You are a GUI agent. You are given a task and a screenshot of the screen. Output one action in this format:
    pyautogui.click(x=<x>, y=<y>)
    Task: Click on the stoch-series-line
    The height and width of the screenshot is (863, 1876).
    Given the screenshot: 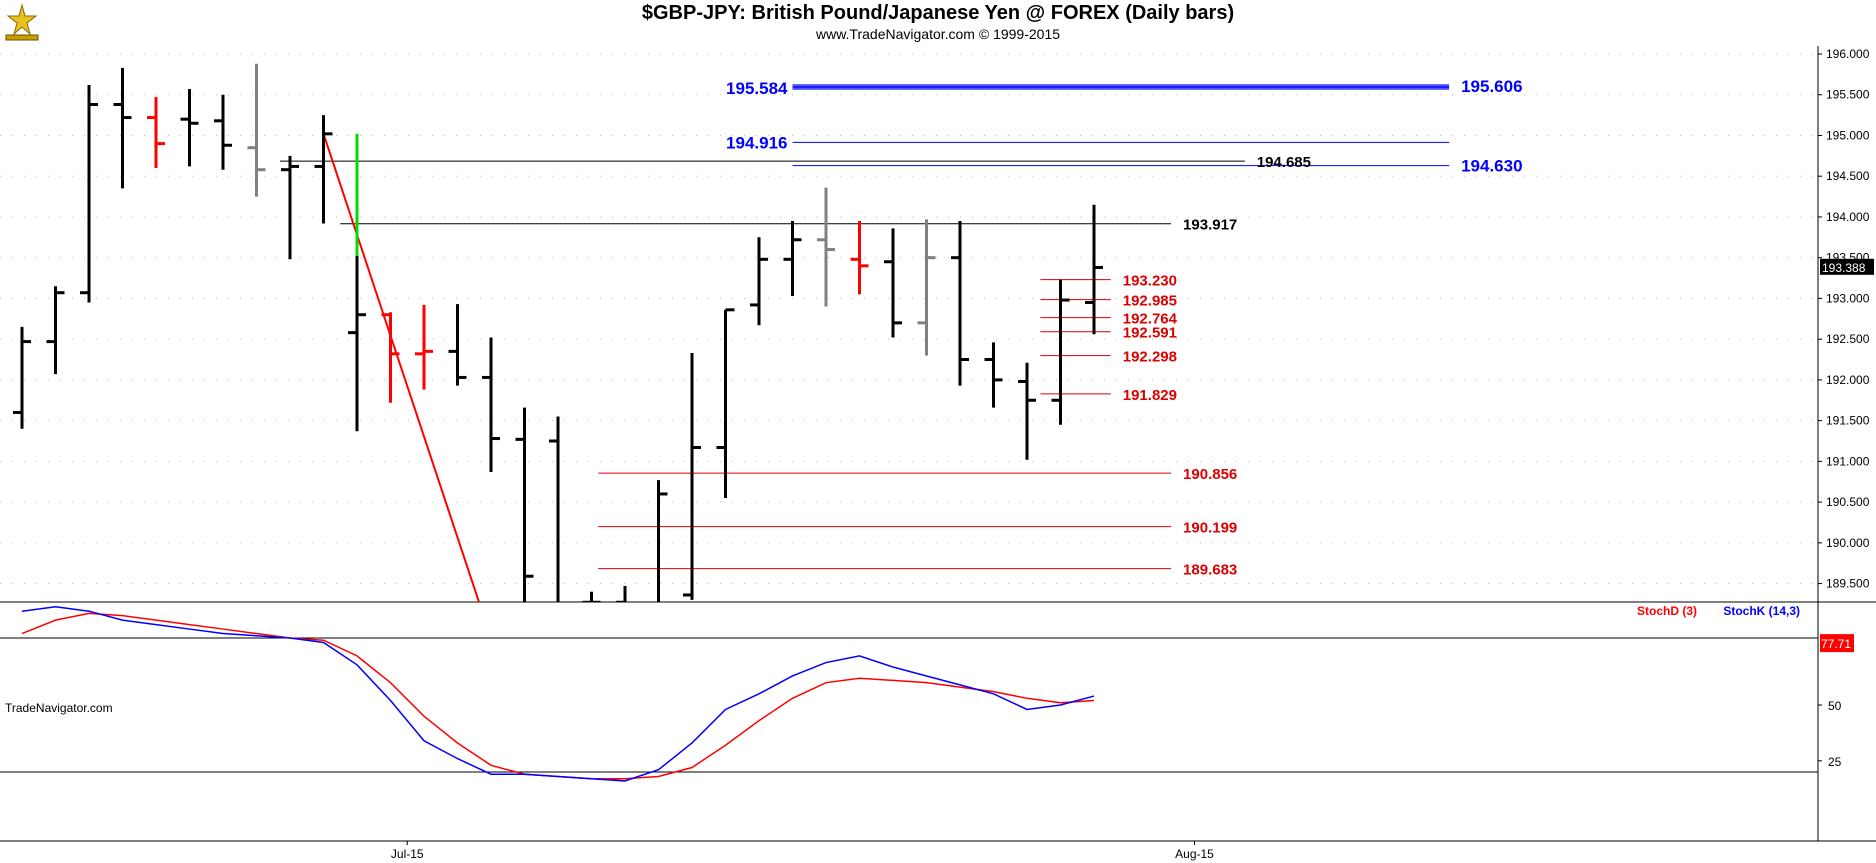 What is the action you would take?
    pyautogui.click(x=558, y=693)
    